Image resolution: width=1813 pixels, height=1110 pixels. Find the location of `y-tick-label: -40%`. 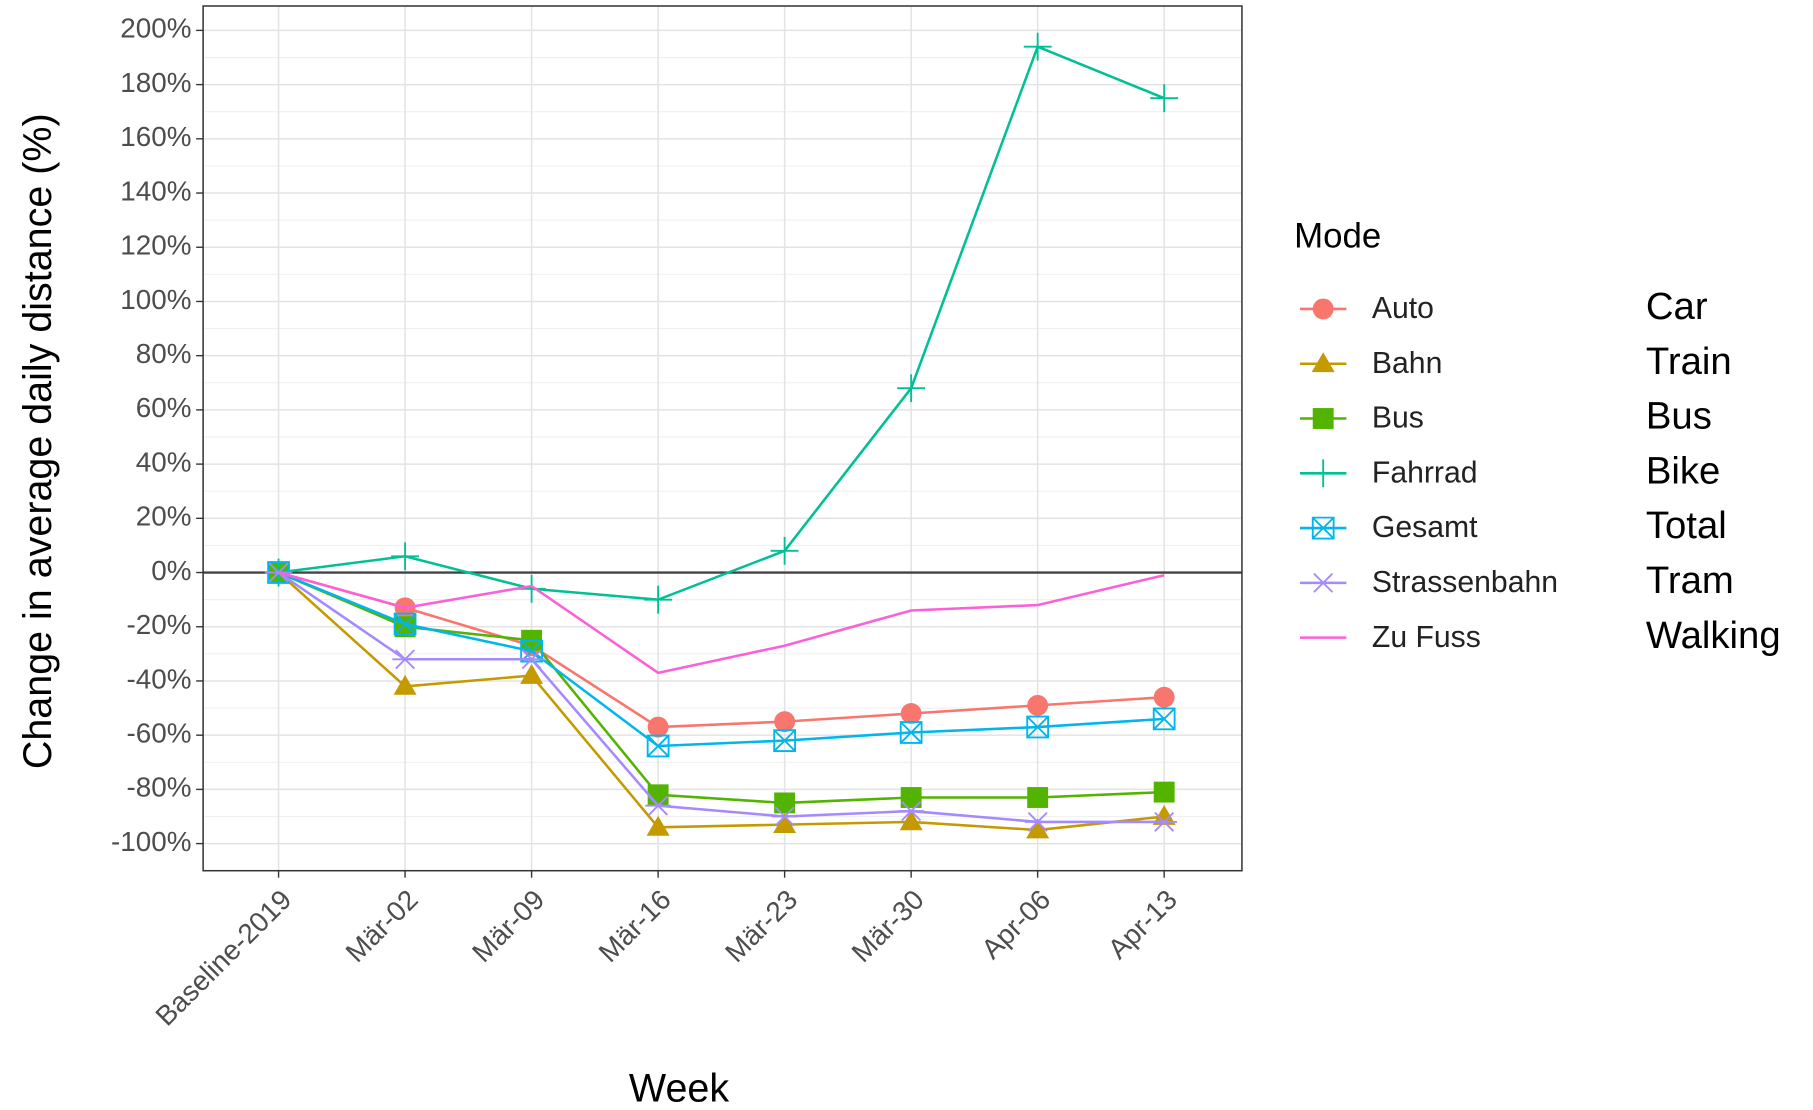

y-tick-label: -40% is located at coordinates (158, 678).